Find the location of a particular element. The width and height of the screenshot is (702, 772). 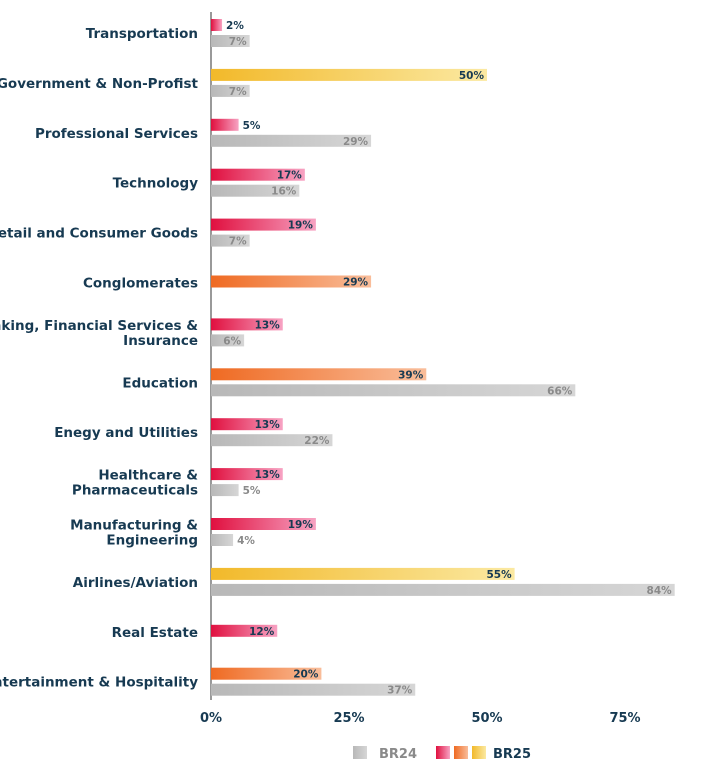

legend-label-br25: BR25 is located at coordinates (512, 754).